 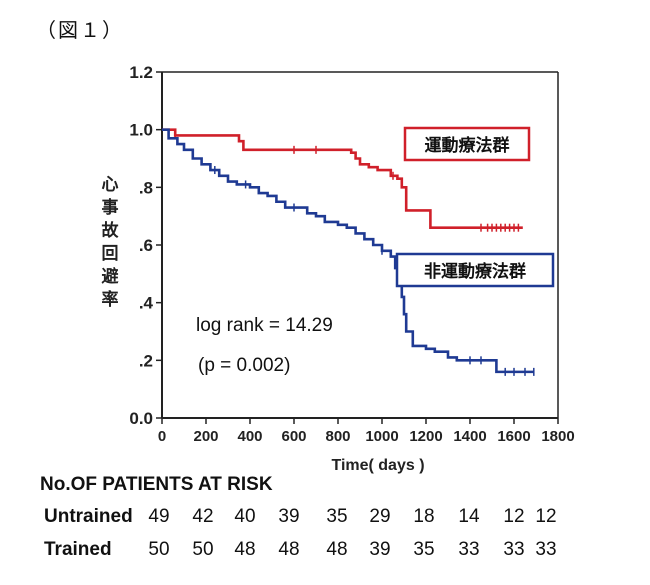 I want to click on legend-label: 非運動療法群, so click(x=475, y=271).